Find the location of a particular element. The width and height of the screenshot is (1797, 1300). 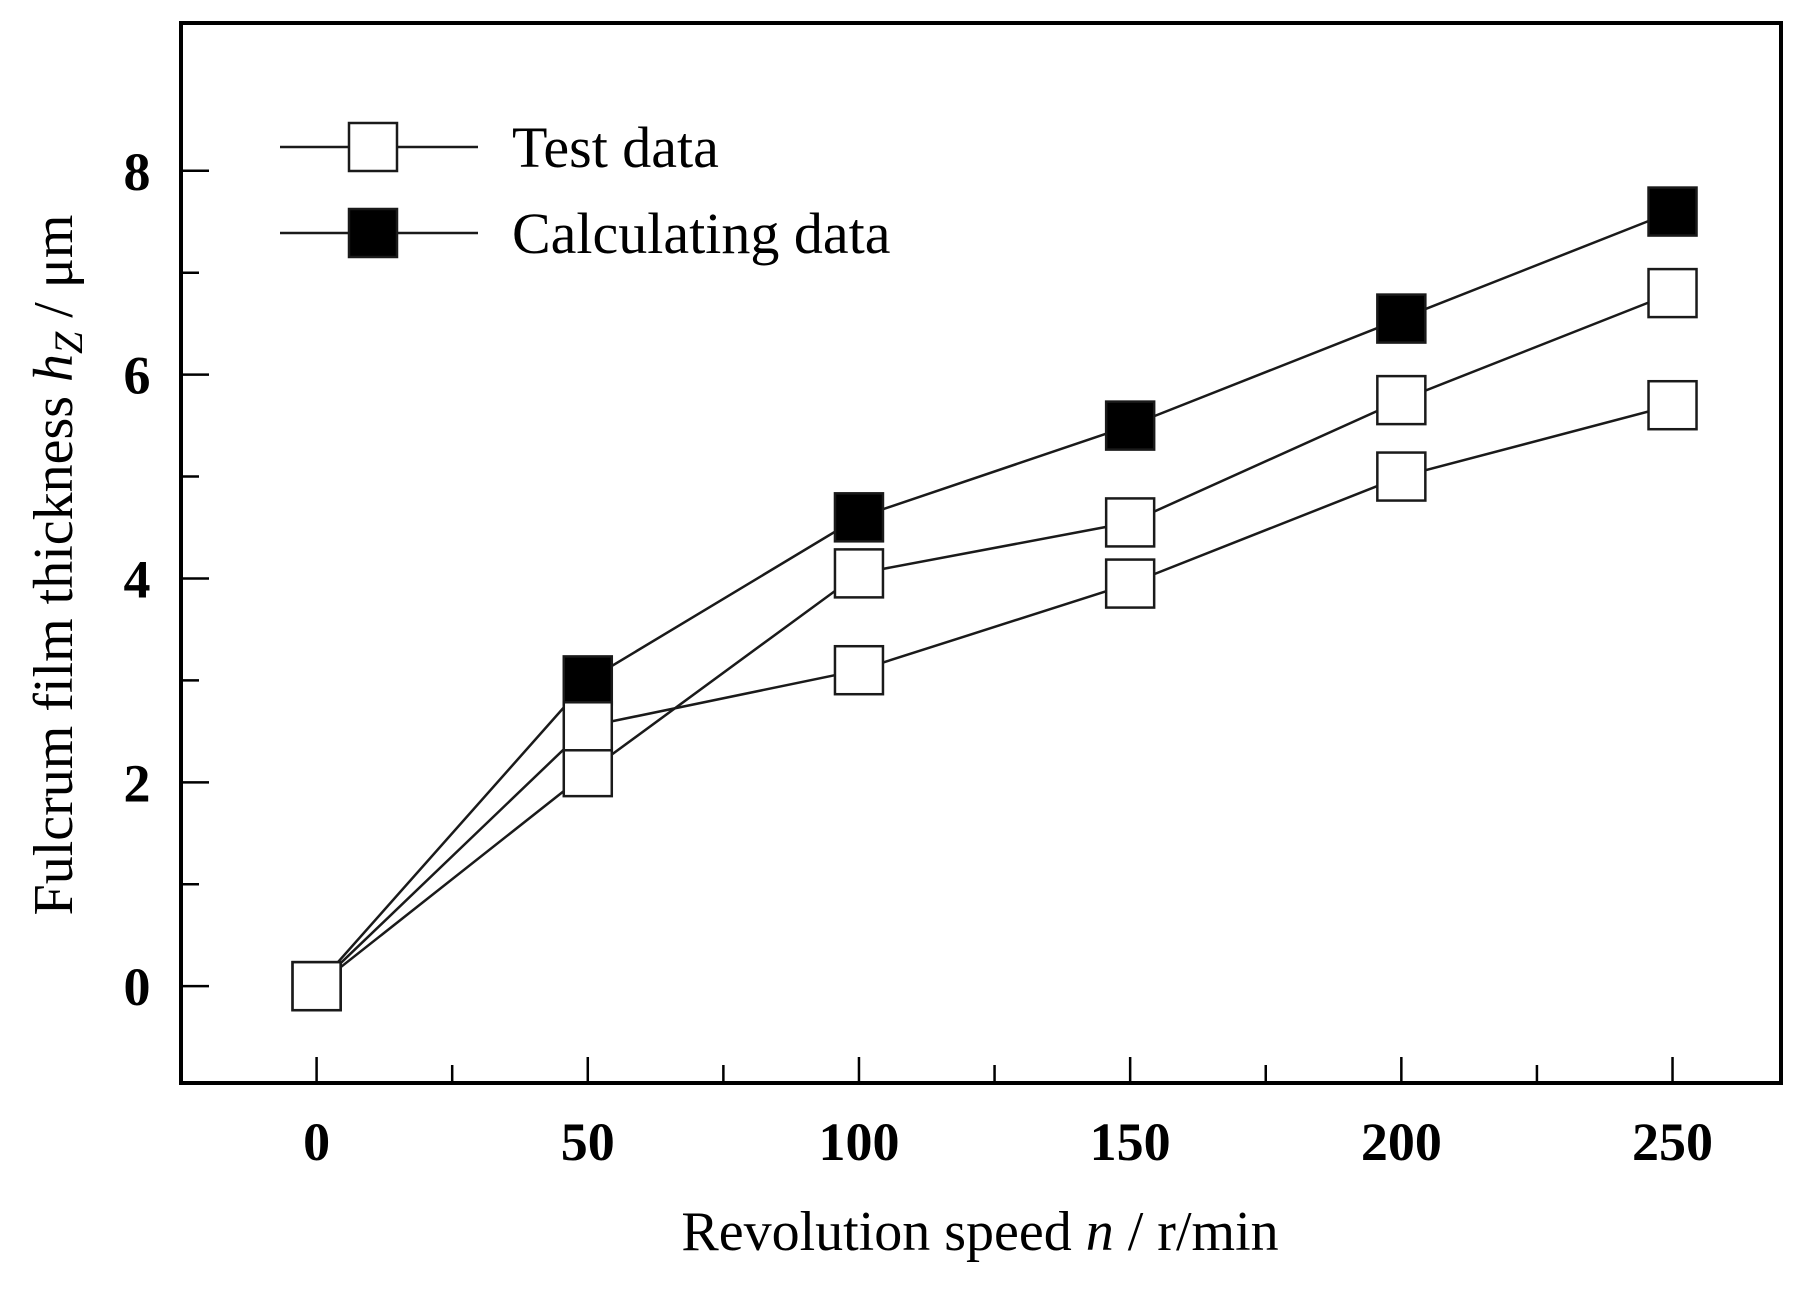

x-tick-label: 150 is located at coordinates (1130, 1142).